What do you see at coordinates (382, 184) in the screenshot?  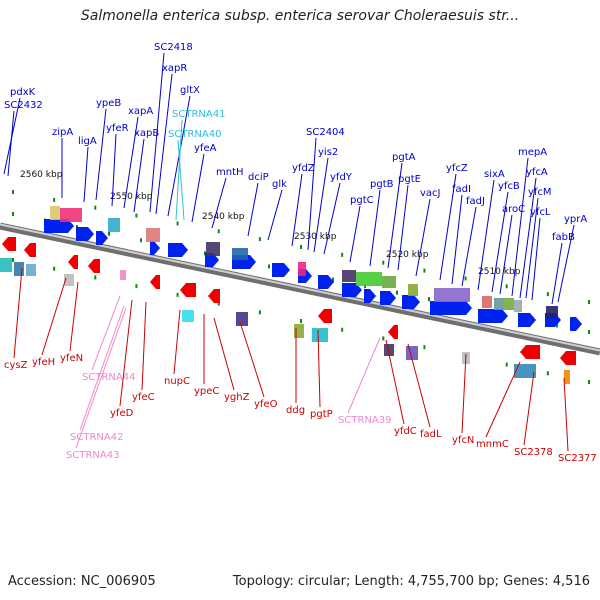 I see `gene-label: pgtB` at bounding box center [382, 184].